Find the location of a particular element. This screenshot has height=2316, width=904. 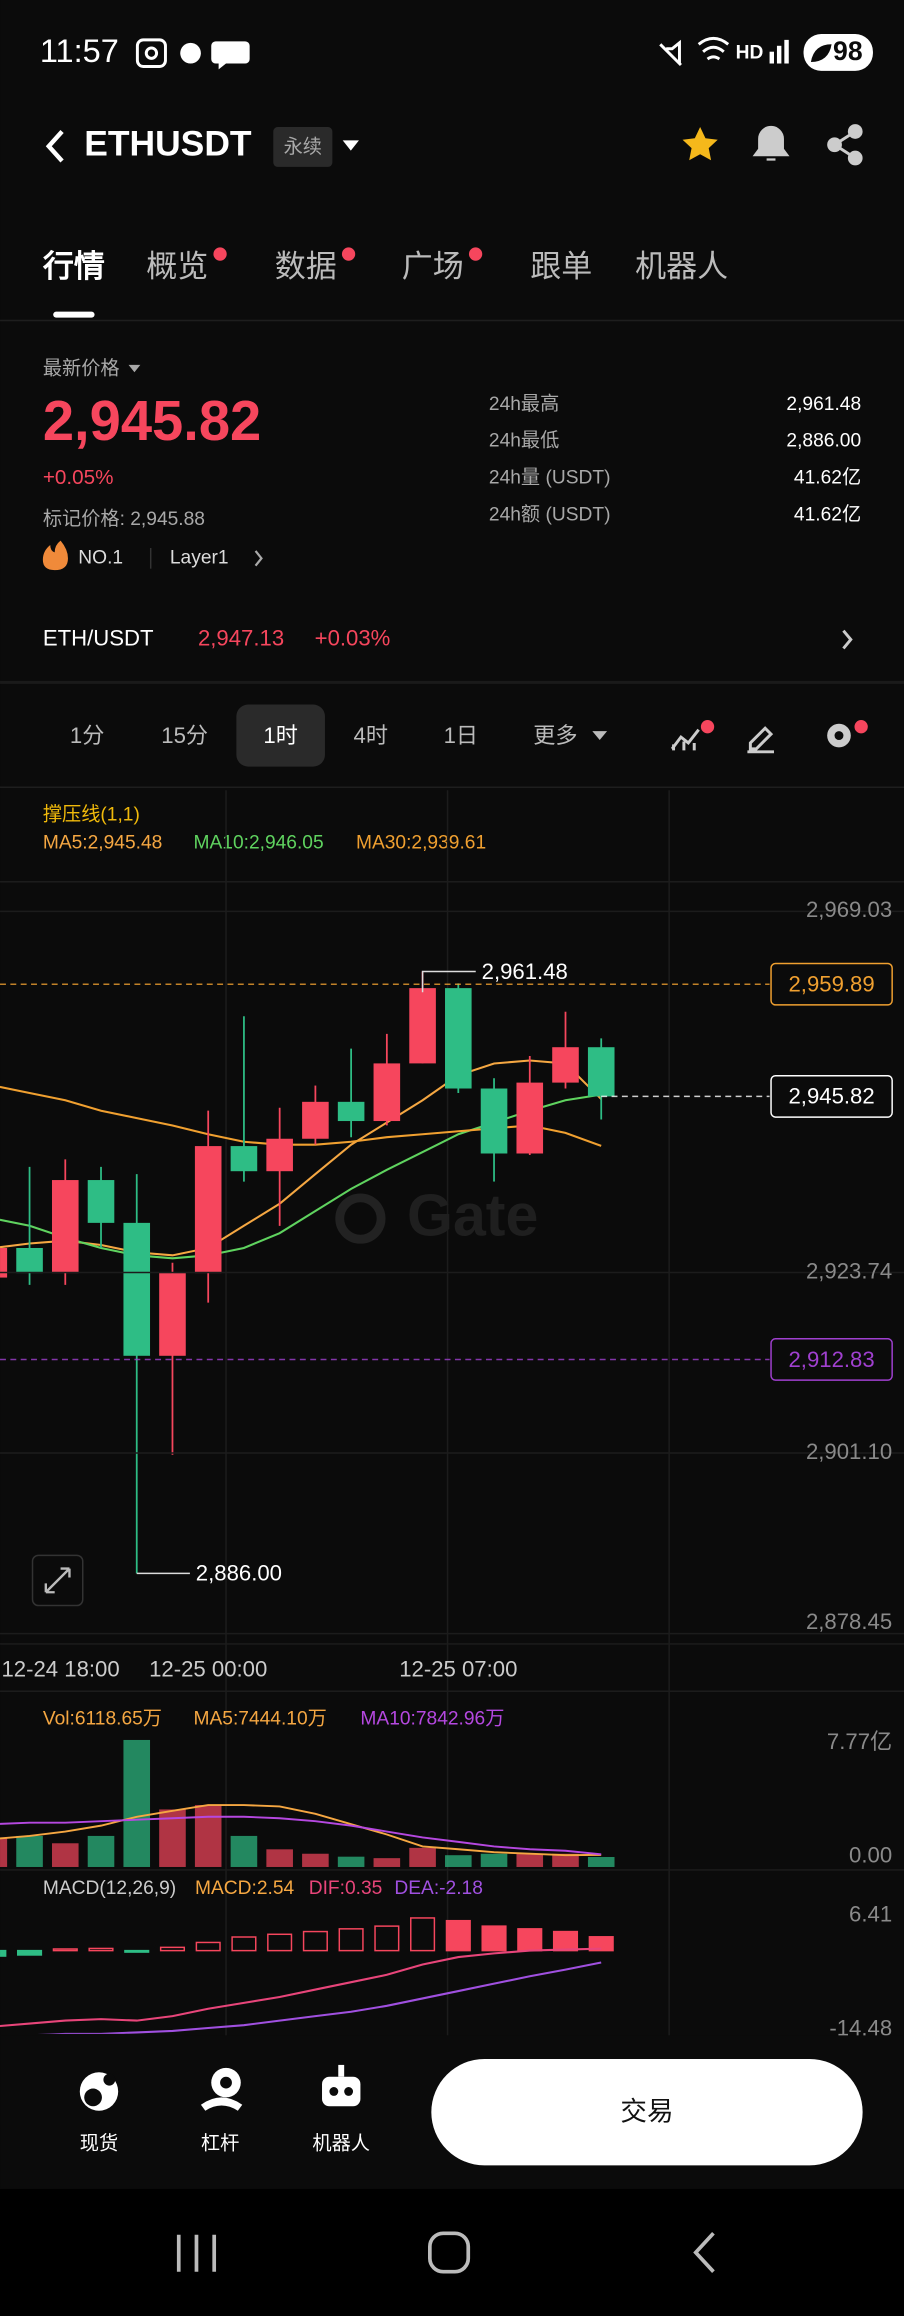

tab: 行情 is located at coordinates (73, 266).